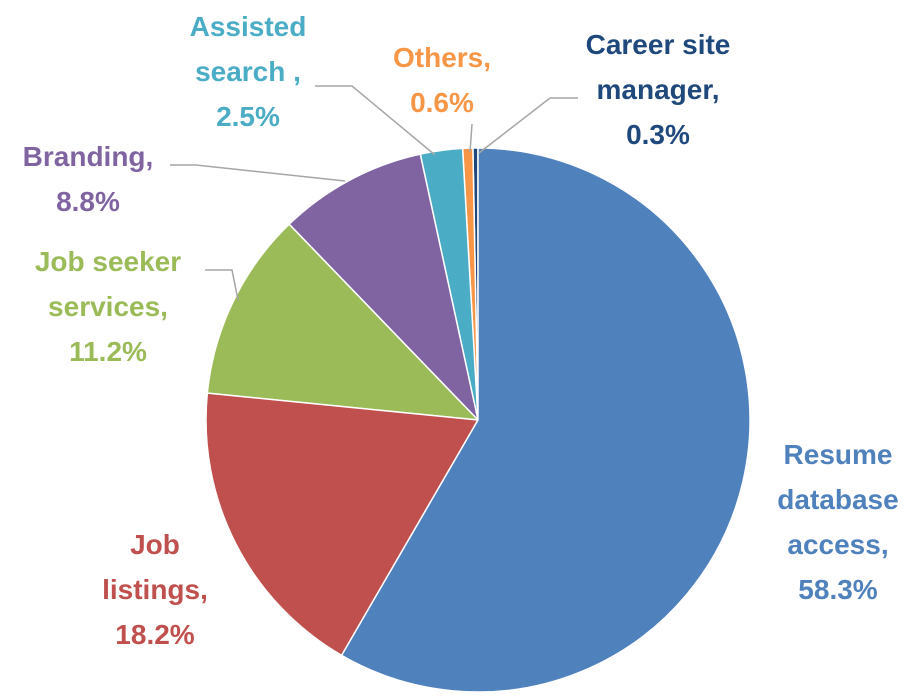  Describe the element at coordinates (838, 589) in the screenshot. I see `label-value: 58.3%` at that location.